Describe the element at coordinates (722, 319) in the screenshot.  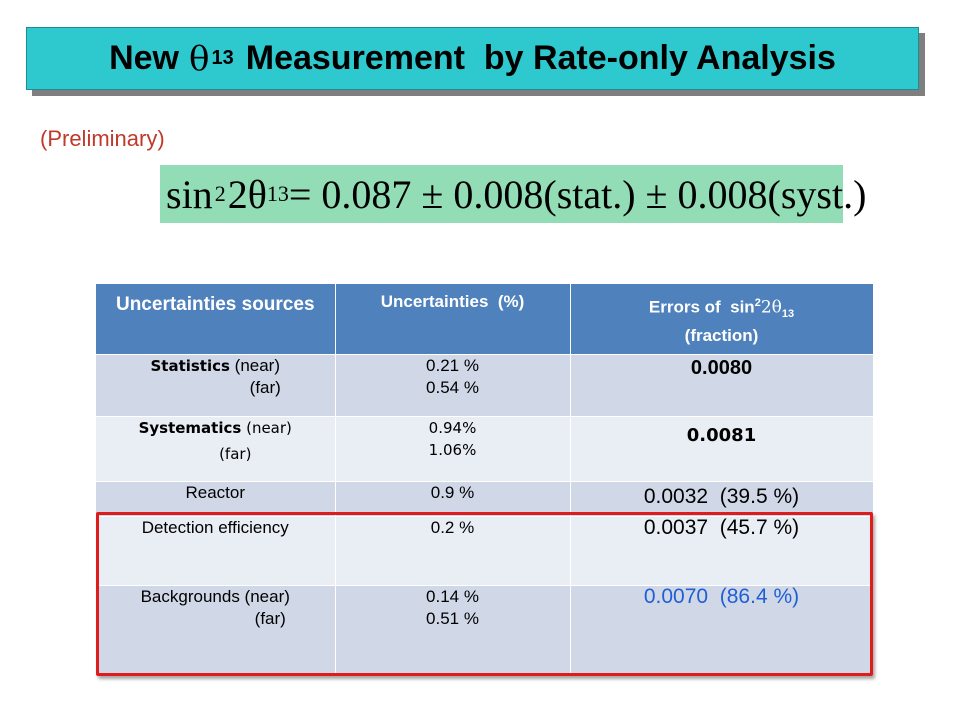
I see `header-errors: Errors of sin22θ13 (fraction)` at that location.